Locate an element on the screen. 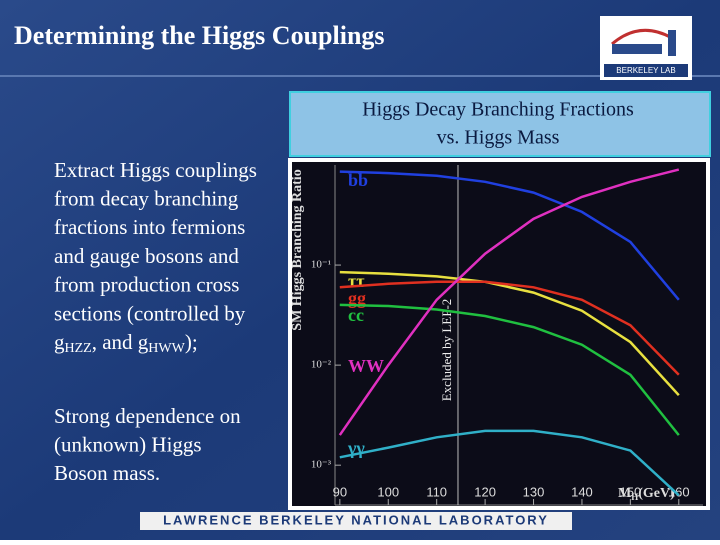  body-line: and gauge bosons and is located at coordinates (146, 256).